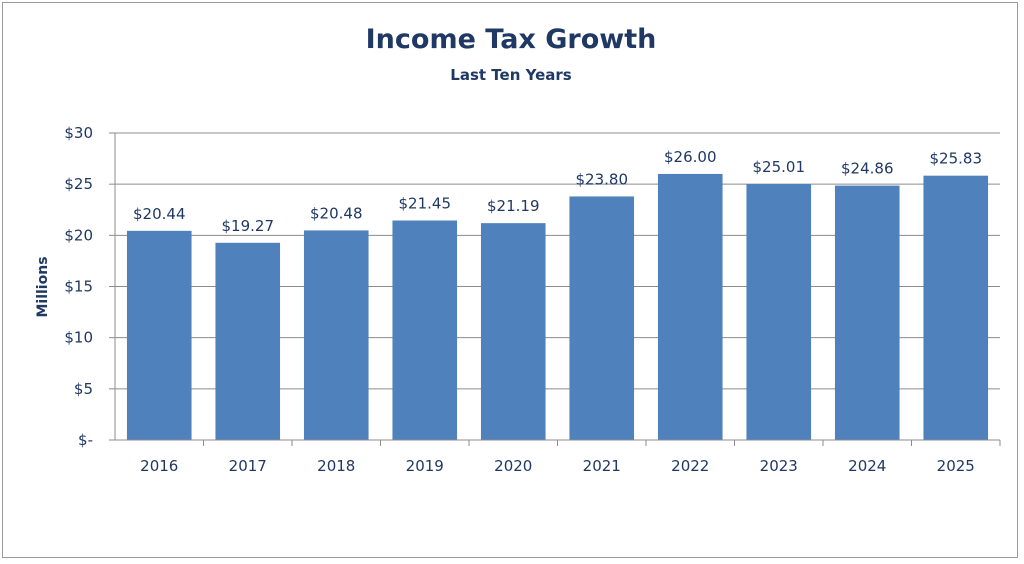  I want to click on x-tick-label: 2022, so click(690, 466).